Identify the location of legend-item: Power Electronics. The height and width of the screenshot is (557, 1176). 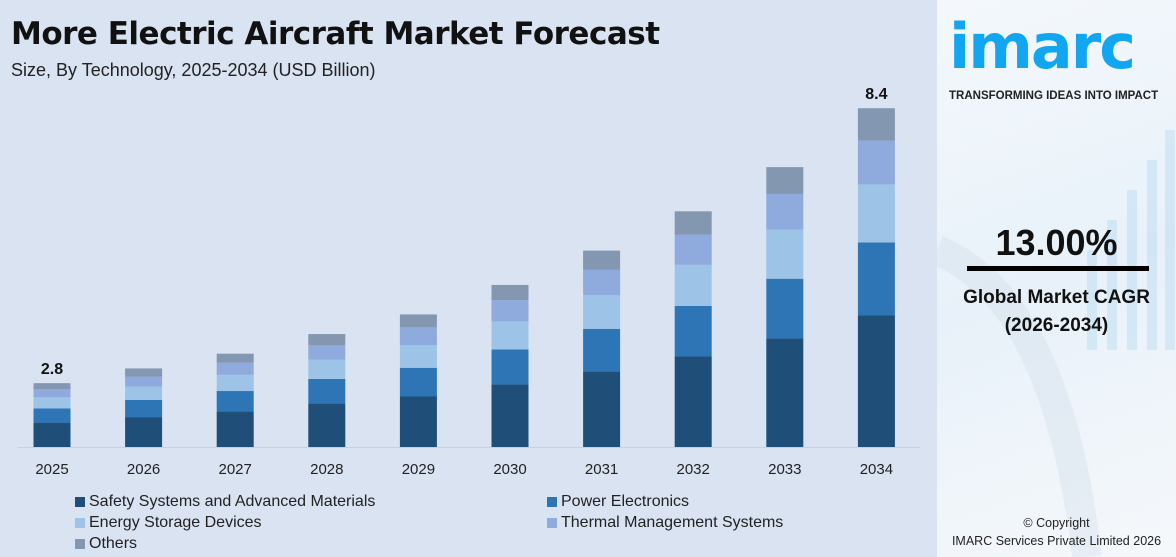
(618, 502).